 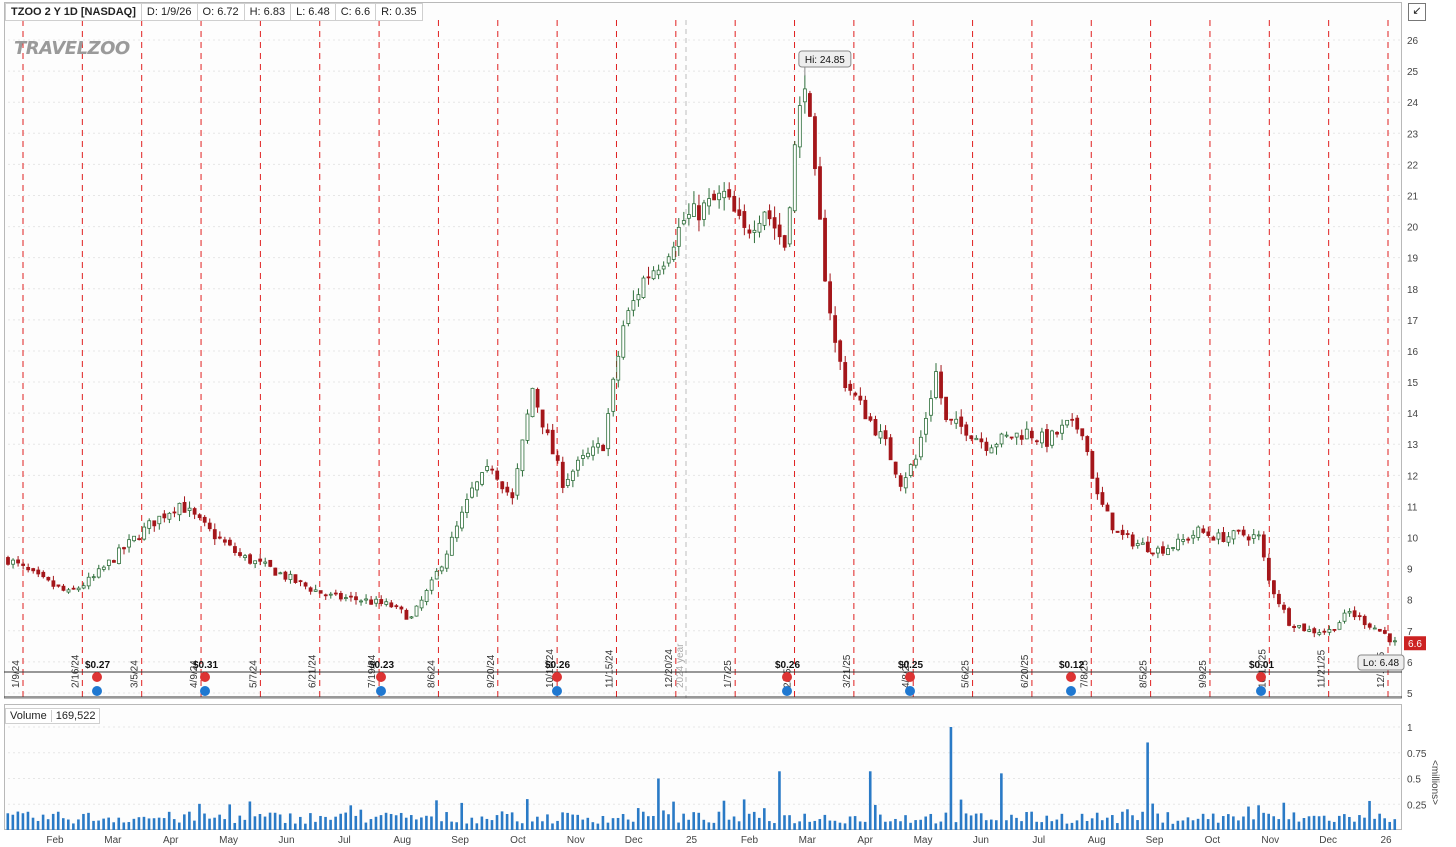 I want to click on month-label: May, so click(x=228, y=840).